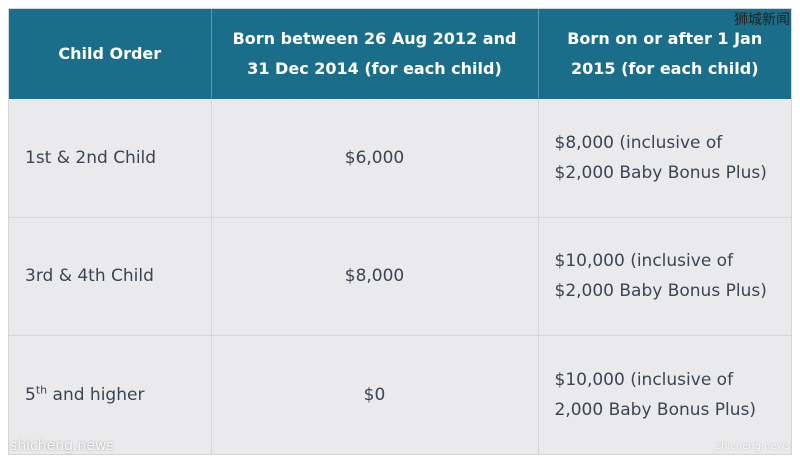 This screenshot has height=460, width=800. I want to click on cell-child-order: 3rd & 4th Child, so click(110, 277).